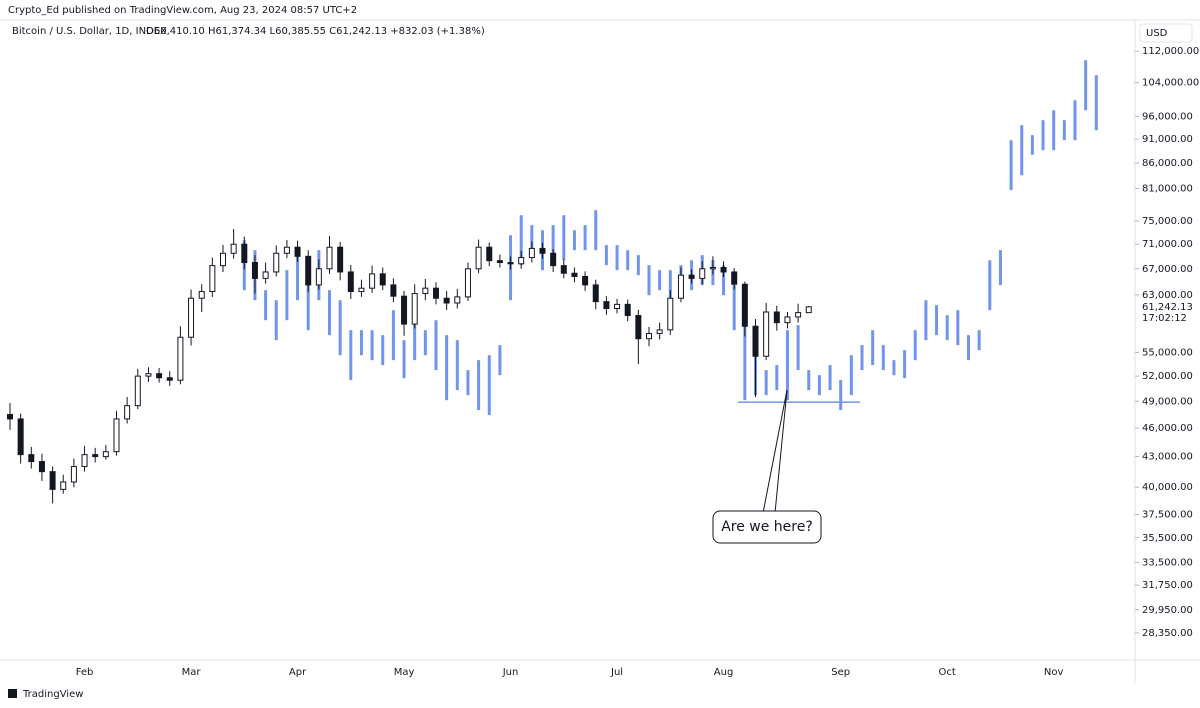 This screenshot has height=708, width=1200. What do you see at coordinates (1167, 307) in the screenshot?
I see `last-price-label: 61,242.13` at bounding box center [1167, 307].